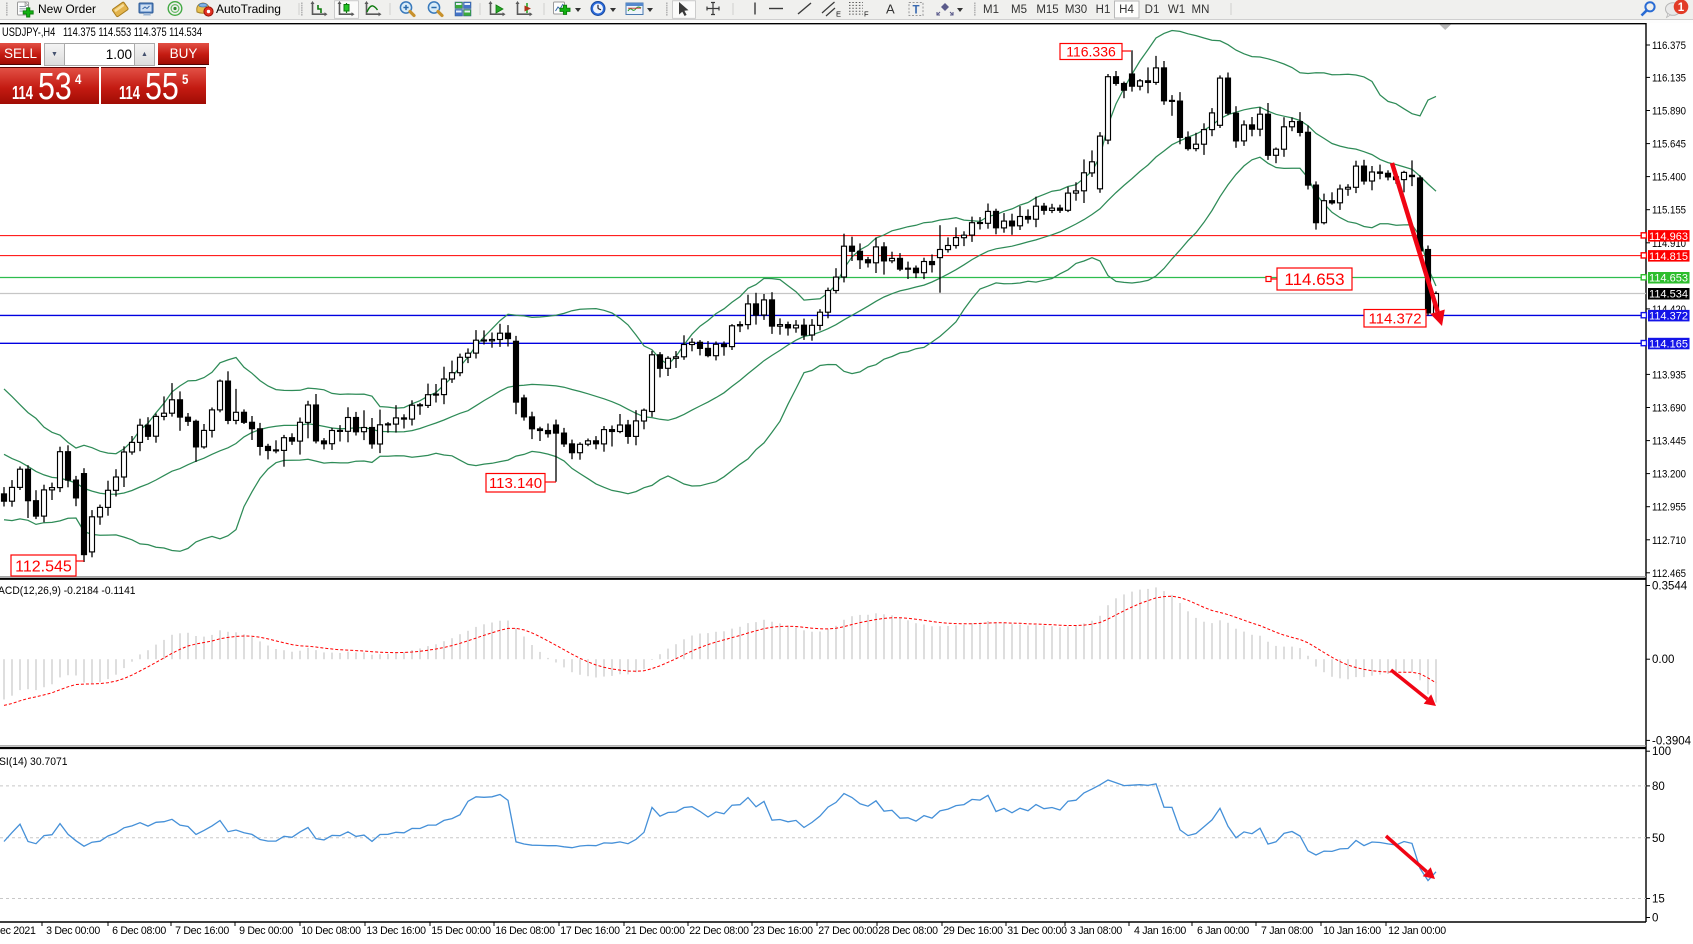  I want to click on svg-text: 6 Dec 08:00, so click(139, 931).